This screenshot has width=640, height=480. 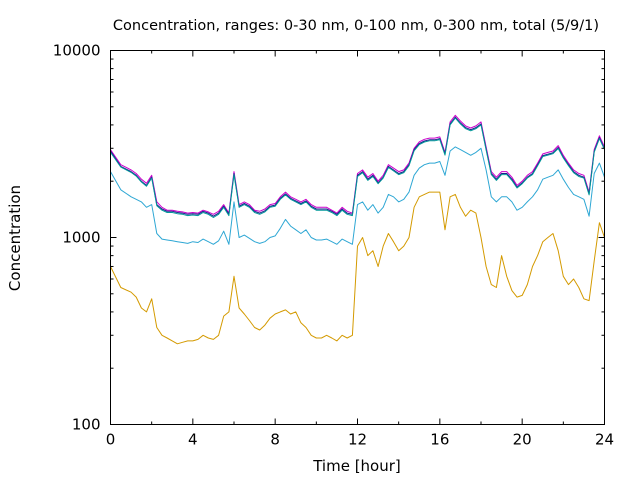 What do you see at coordinates (275, 440) in the screenshot?
I see `x-tick-label: 8` at bounding box center [275, 440].